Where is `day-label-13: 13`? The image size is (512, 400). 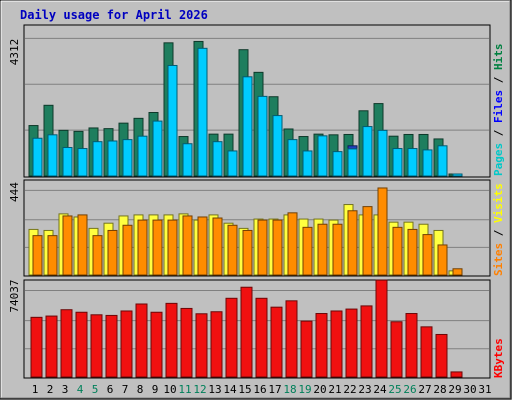
day-label-13: 13 is located at coordinates (214, 389).